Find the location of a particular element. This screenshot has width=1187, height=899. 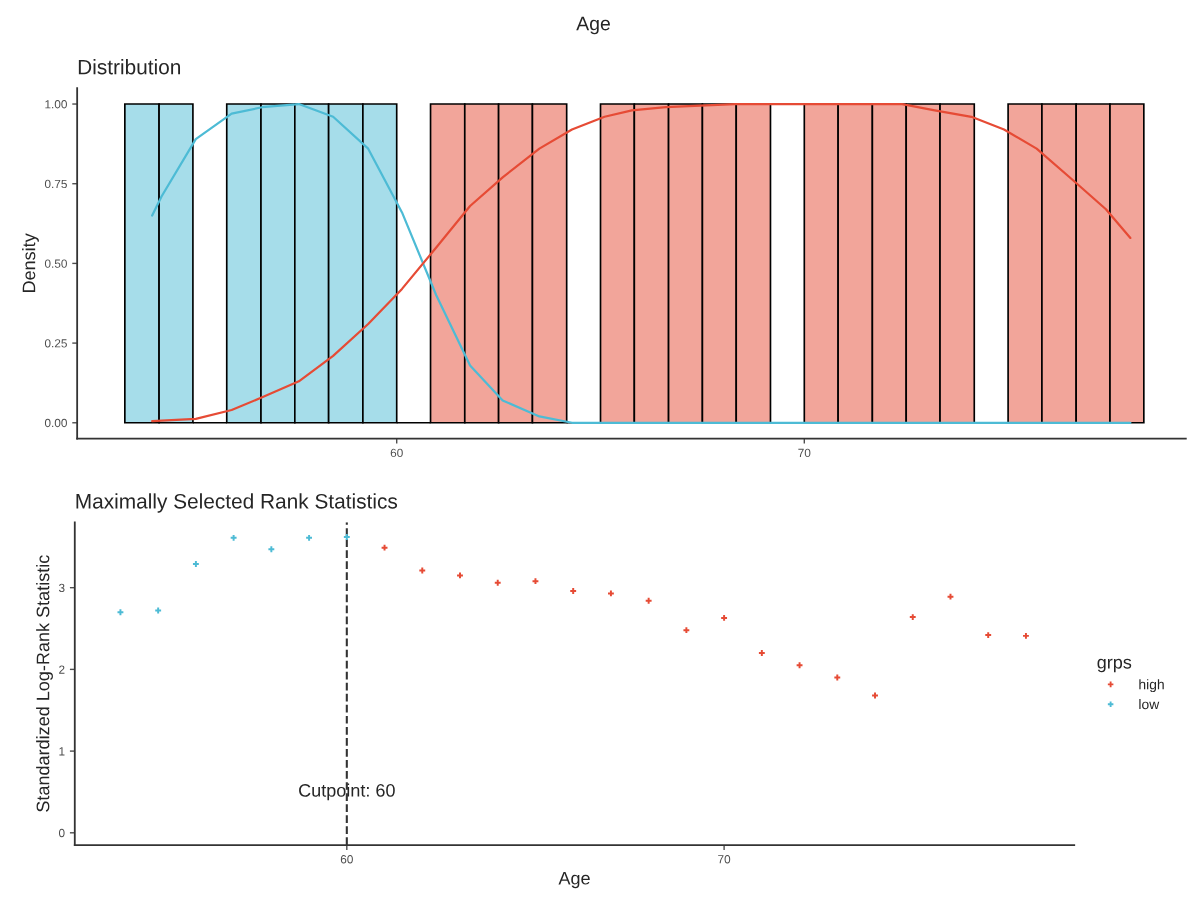

x-axis-title: Age is located at coordinates (574, 880).